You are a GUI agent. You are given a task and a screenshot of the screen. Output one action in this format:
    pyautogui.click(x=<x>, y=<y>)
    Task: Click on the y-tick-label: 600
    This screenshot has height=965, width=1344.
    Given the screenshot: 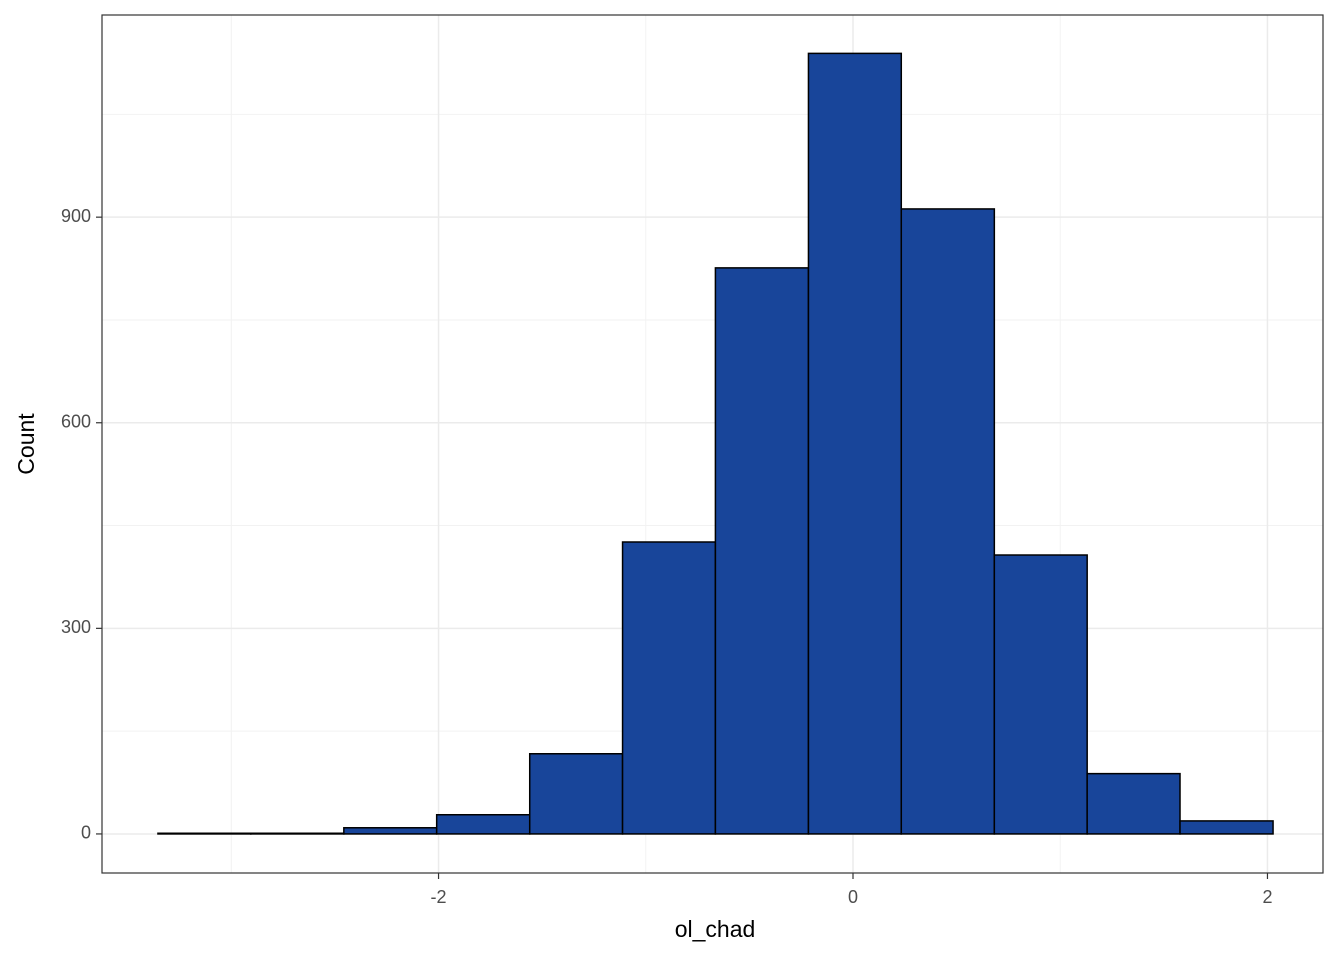 What is the action you would take?
    pyautogui.click(x=76, y=422)
    